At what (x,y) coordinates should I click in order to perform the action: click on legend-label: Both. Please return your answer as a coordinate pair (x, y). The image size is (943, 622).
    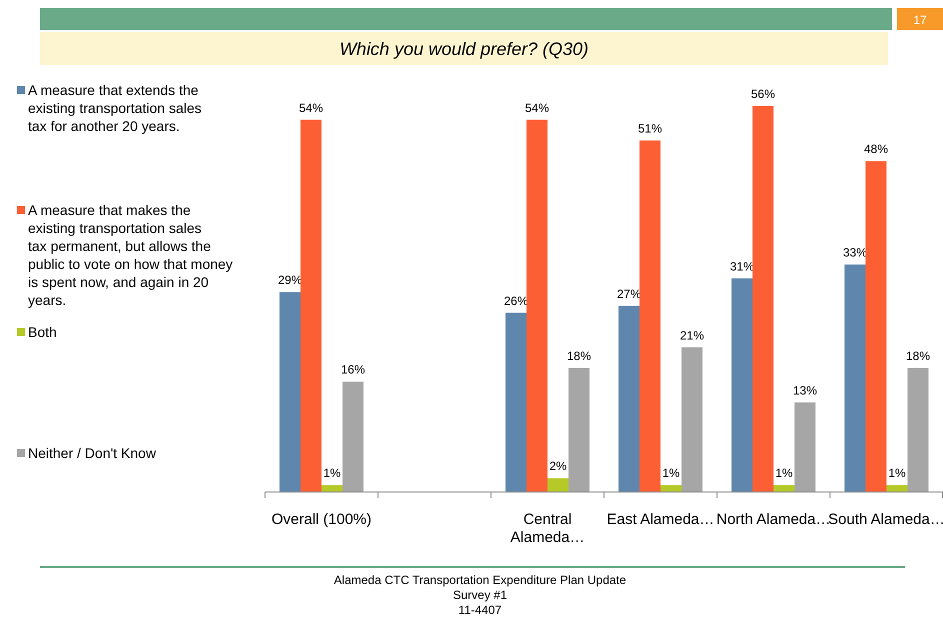
    Looking at the image, I should click on (42, 332).